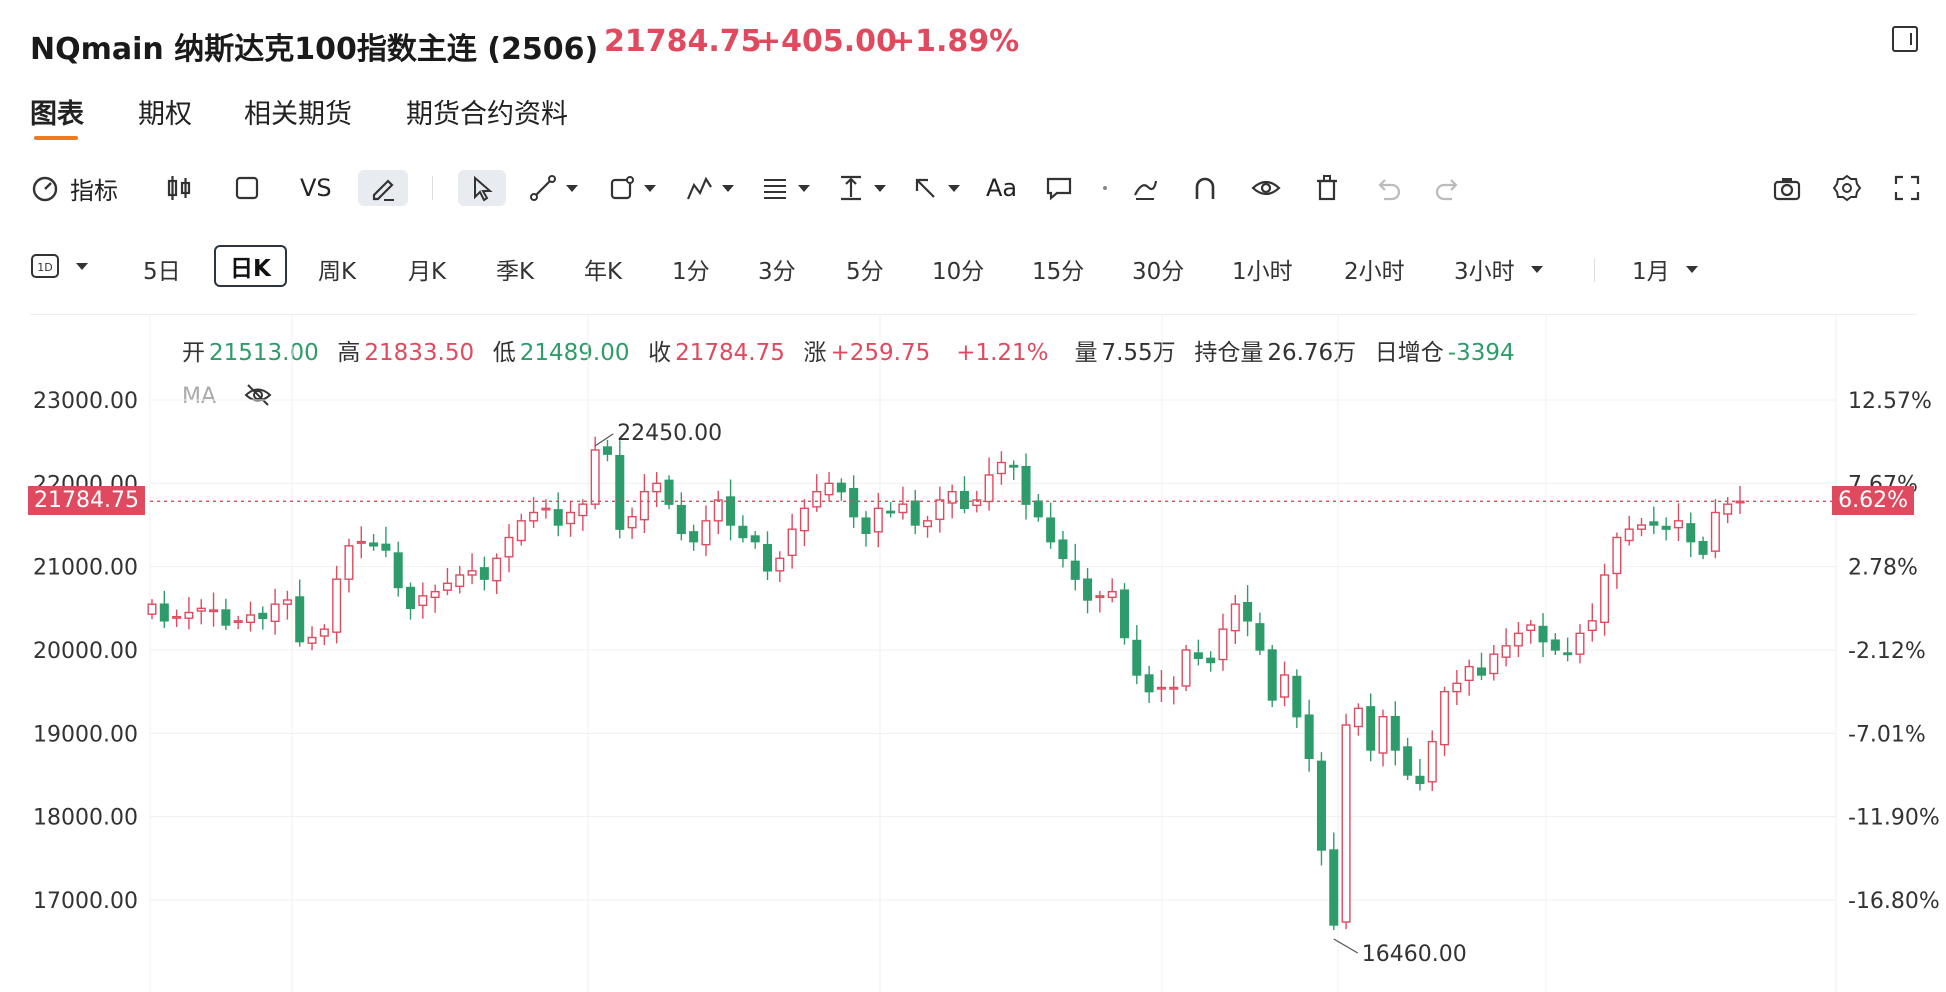  I want to click on settings-button, so click(1847, 188).